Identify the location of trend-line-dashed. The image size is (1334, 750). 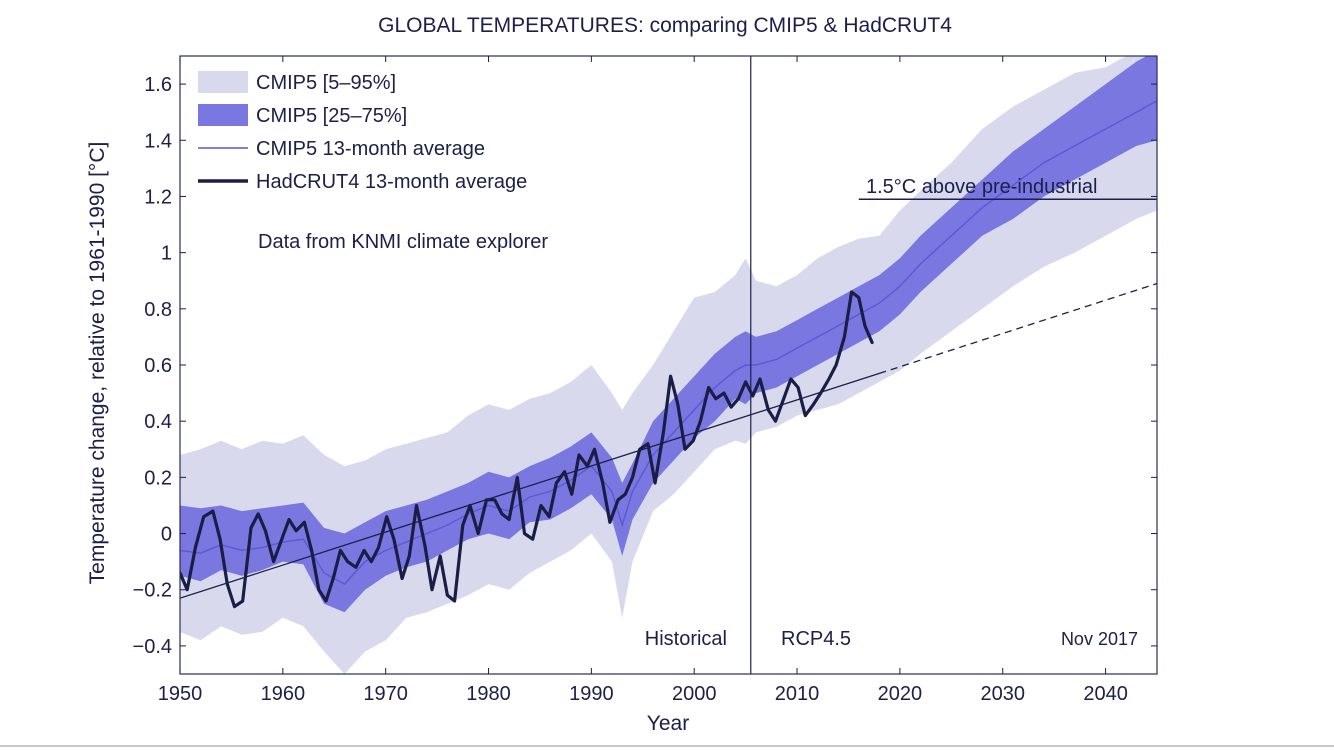
(1018, 328).